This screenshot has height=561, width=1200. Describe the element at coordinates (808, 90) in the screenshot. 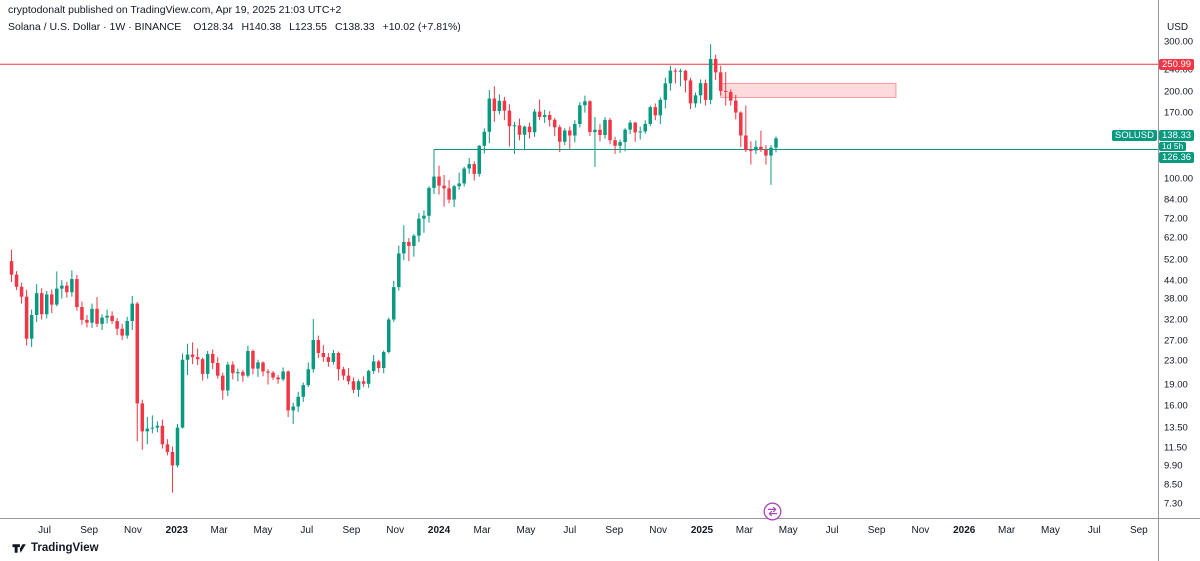

I see `supply-zone-box` at that location.